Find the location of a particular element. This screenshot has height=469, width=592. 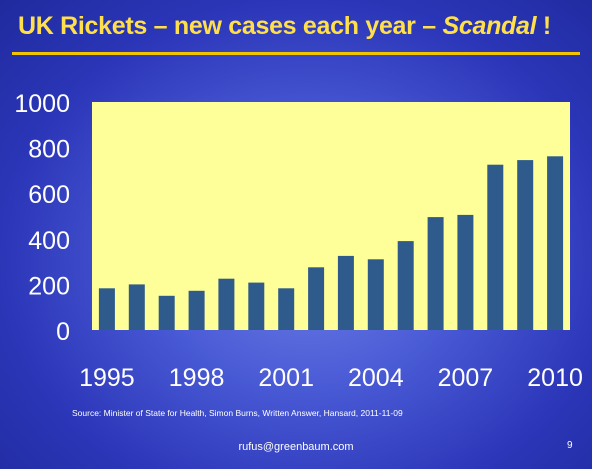

x-axis-ticks: 1995 1998 2001 2004 2007 2010 is located at coordinates (331, 378).